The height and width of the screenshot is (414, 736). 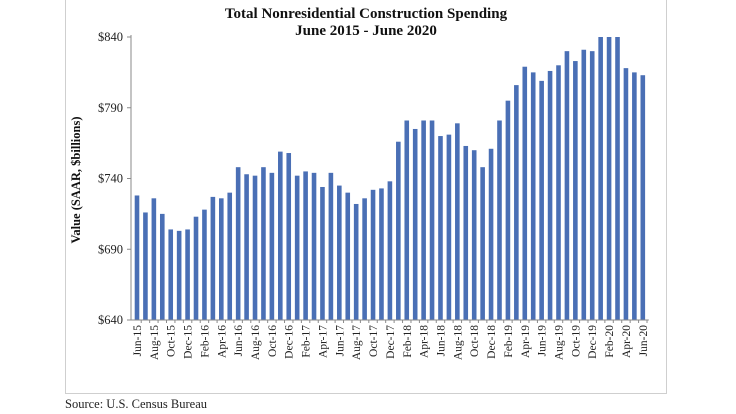 What do you see at coordinates (357, 342) in the screenshot?
I see `x-tick-label: Aug-17` at bounding box center [357, 342].